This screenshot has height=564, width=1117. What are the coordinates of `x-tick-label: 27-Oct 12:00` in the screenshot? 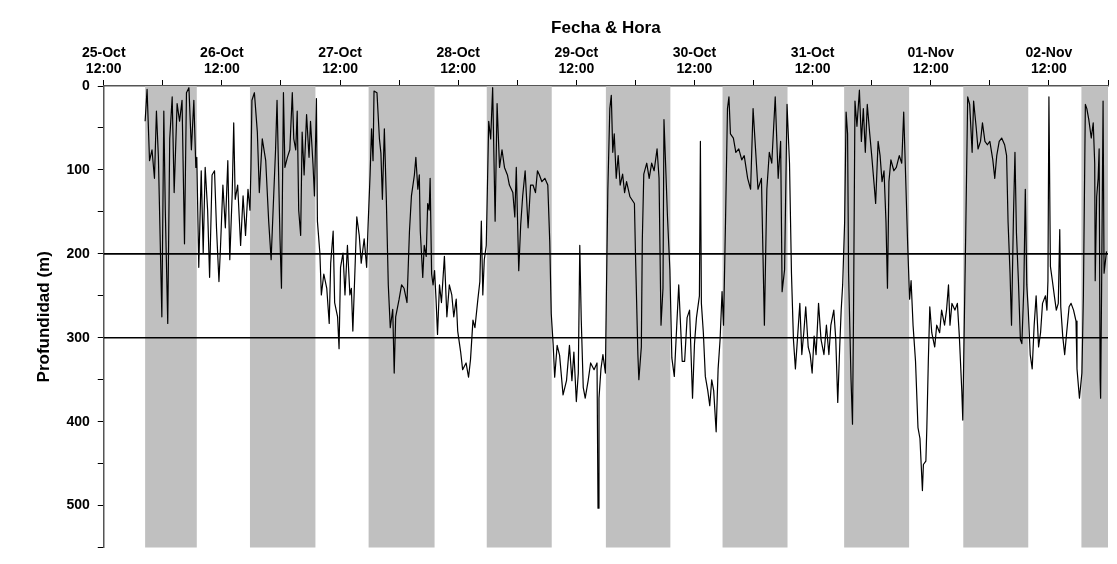 It's located at (340, 60).